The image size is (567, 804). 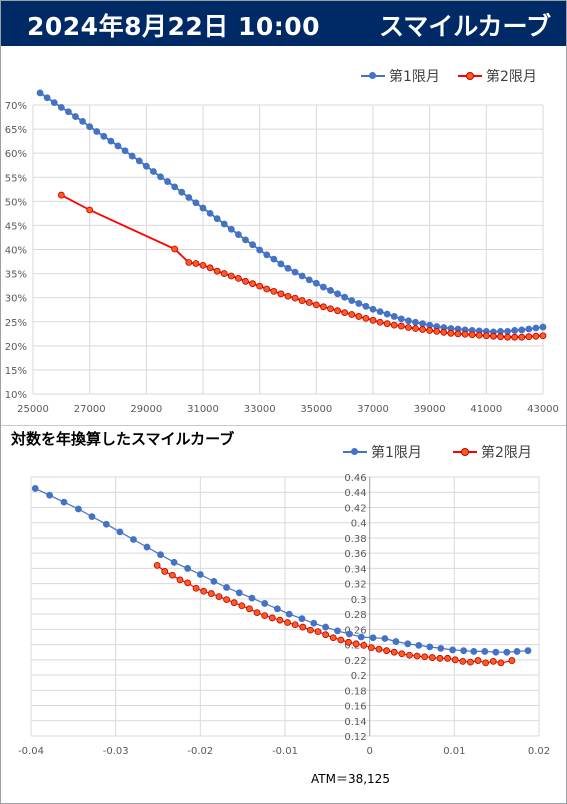 What do you see at coordinates (373, 409) in the screenshot?
I see `x-tick-label: 37000` at bounding box center [373, 409].